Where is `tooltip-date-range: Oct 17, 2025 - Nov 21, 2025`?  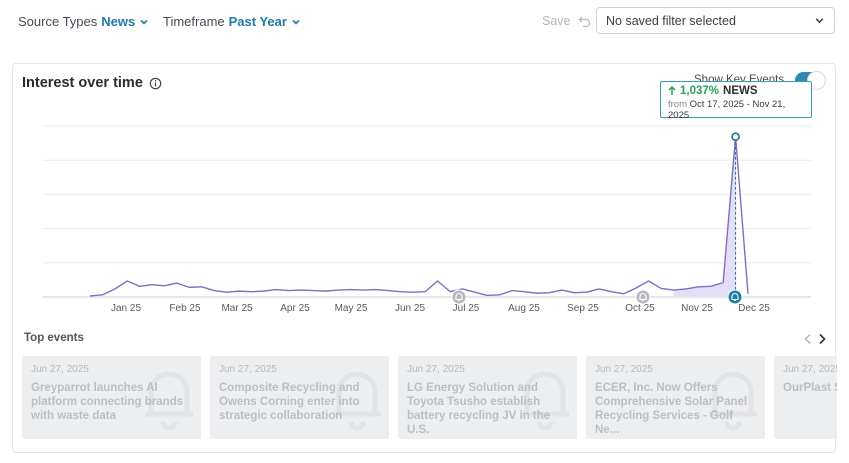
tooltip-date-range: Oct 17, 2025 - Nov 21, 2025 is located at coordinates (727, 110).